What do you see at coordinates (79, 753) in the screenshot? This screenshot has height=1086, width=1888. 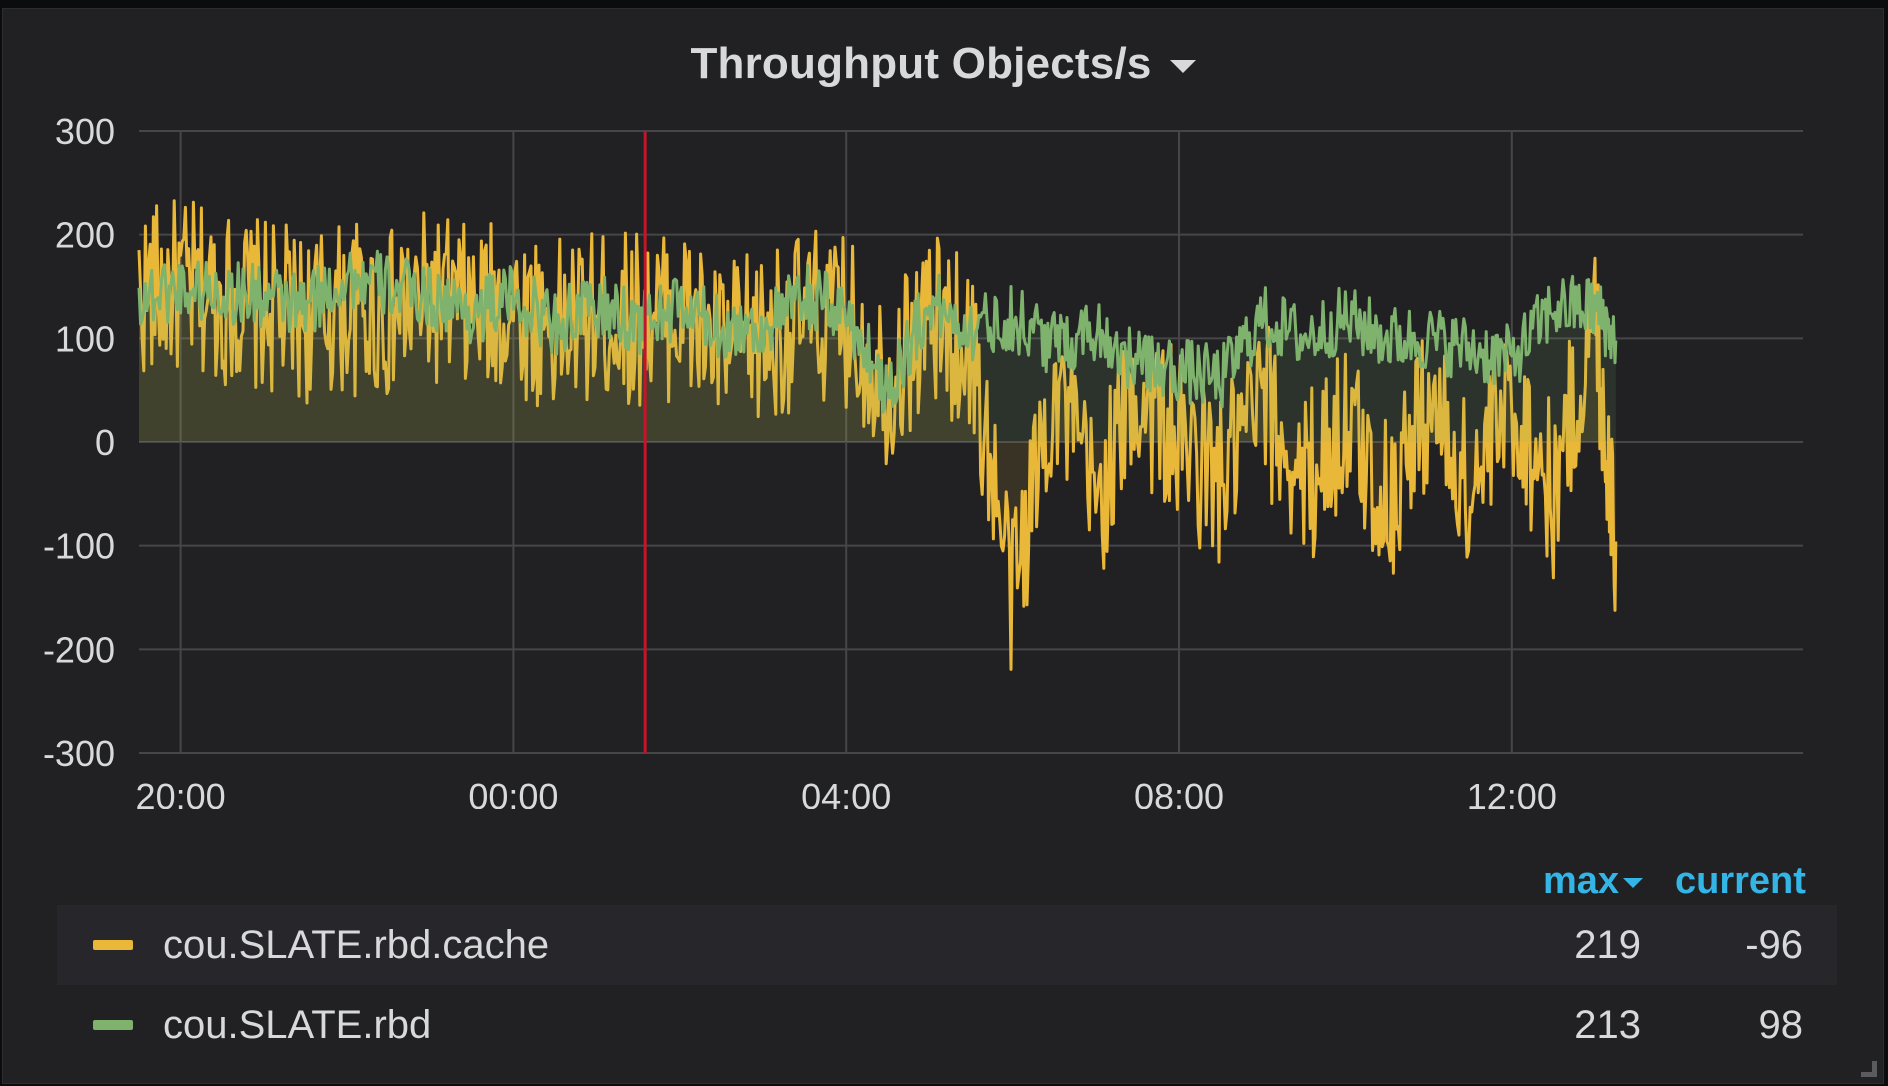 I see `y-tick-label: -300` at bounding box center [79, 753].